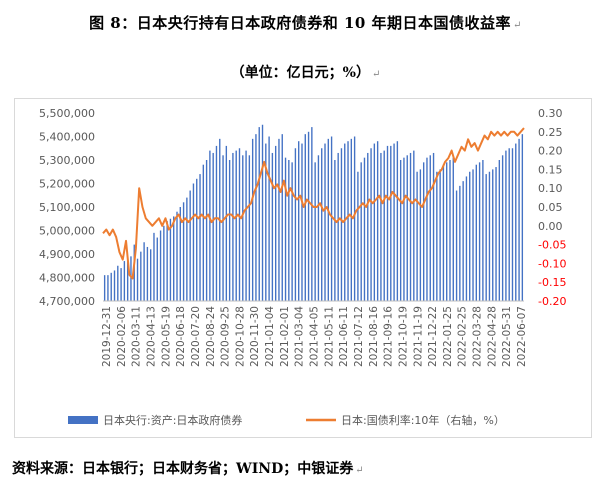  What do you see at coordinates (550, 207) in the screenshot?
I see `right-axis-tick-label: 0.05` at bounding box center [550, 207].